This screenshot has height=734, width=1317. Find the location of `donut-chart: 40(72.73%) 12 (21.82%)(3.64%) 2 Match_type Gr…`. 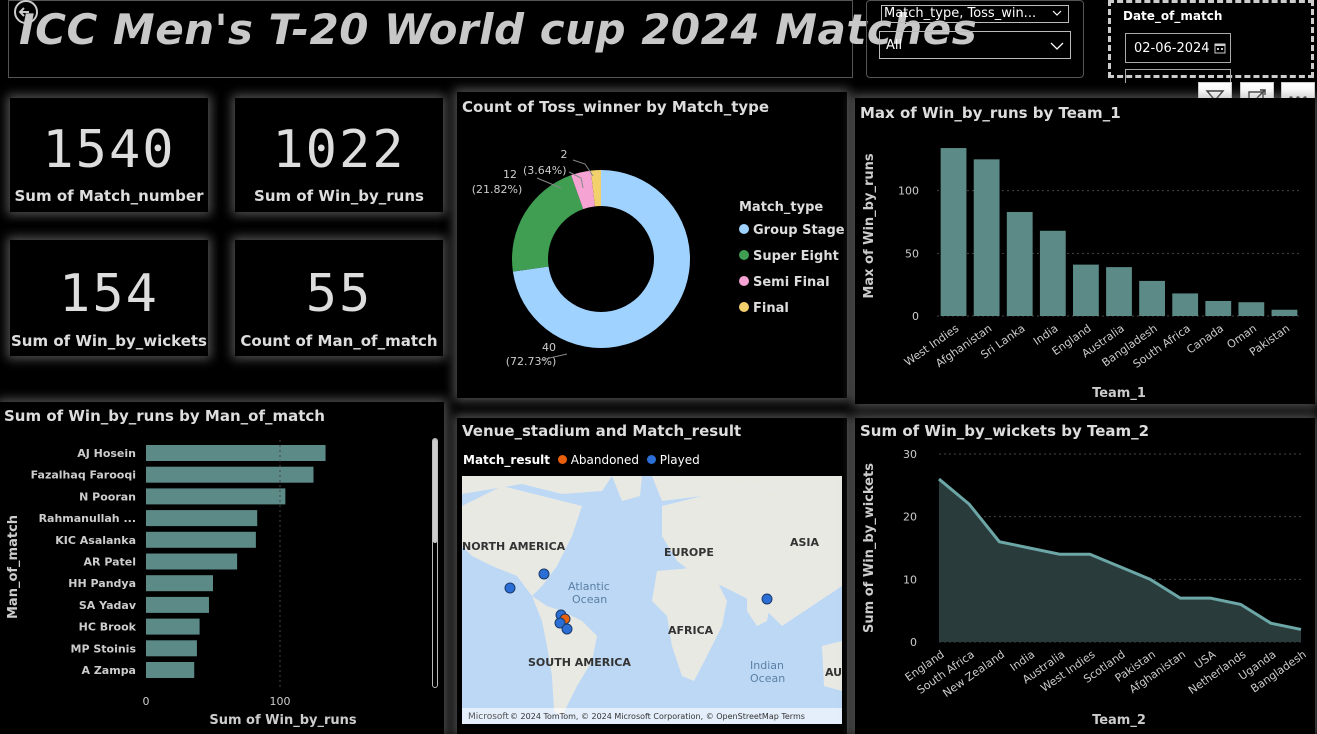

donut-chart: 40(72.73%) 12 (21.82%)(3.64%) 2 Match_type Gr… is located at coordinates (658, 258).